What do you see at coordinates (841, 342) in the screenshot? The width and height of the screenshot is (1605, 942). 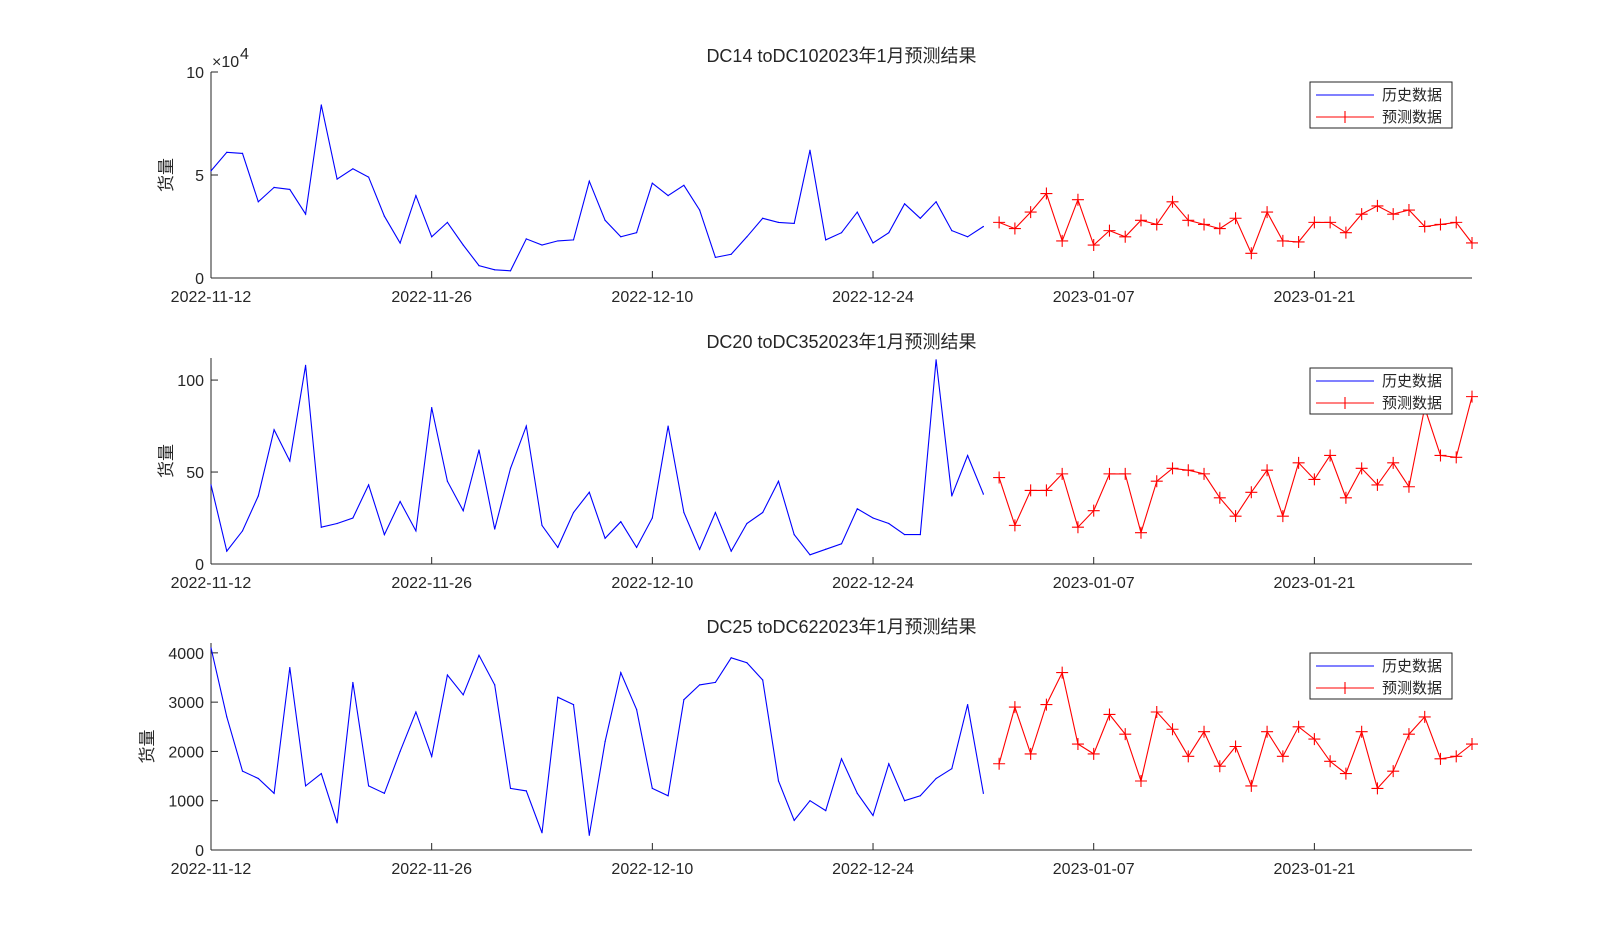 I see `chart-title: DC20 toDC352023年1月预测结果` at bounding box center [841, 342].